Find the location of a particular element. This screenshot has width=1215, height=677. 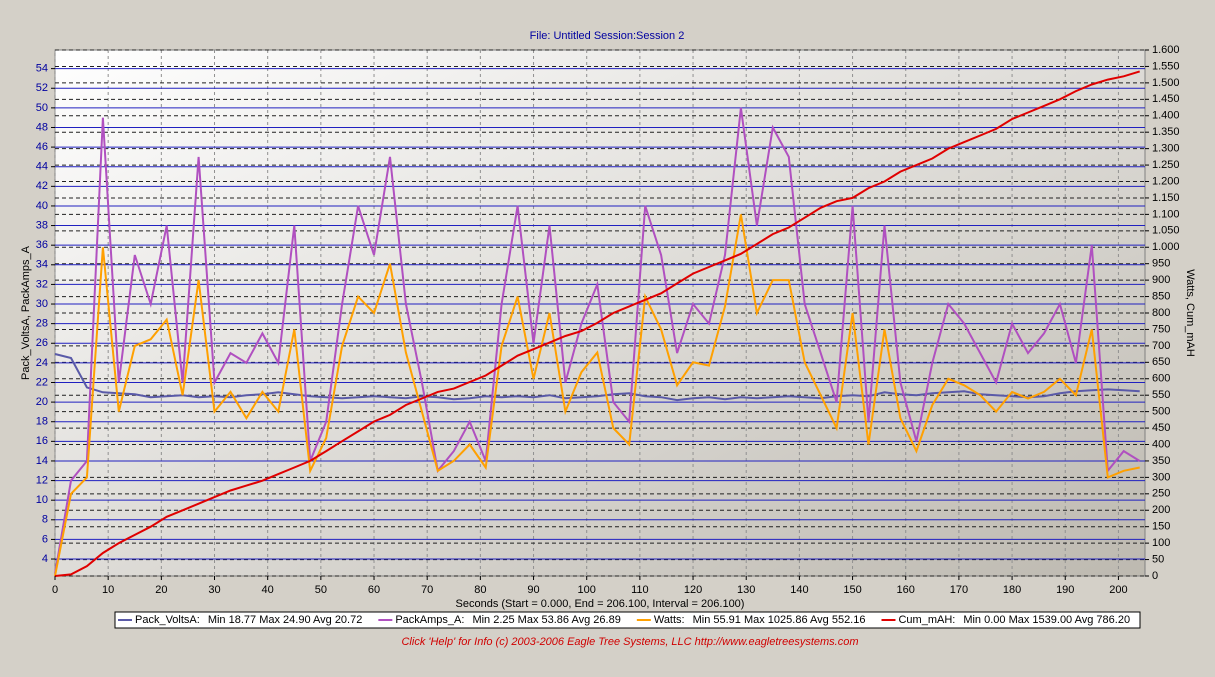

y2-tick-label: 950 is located at coordinates (1161, 264).